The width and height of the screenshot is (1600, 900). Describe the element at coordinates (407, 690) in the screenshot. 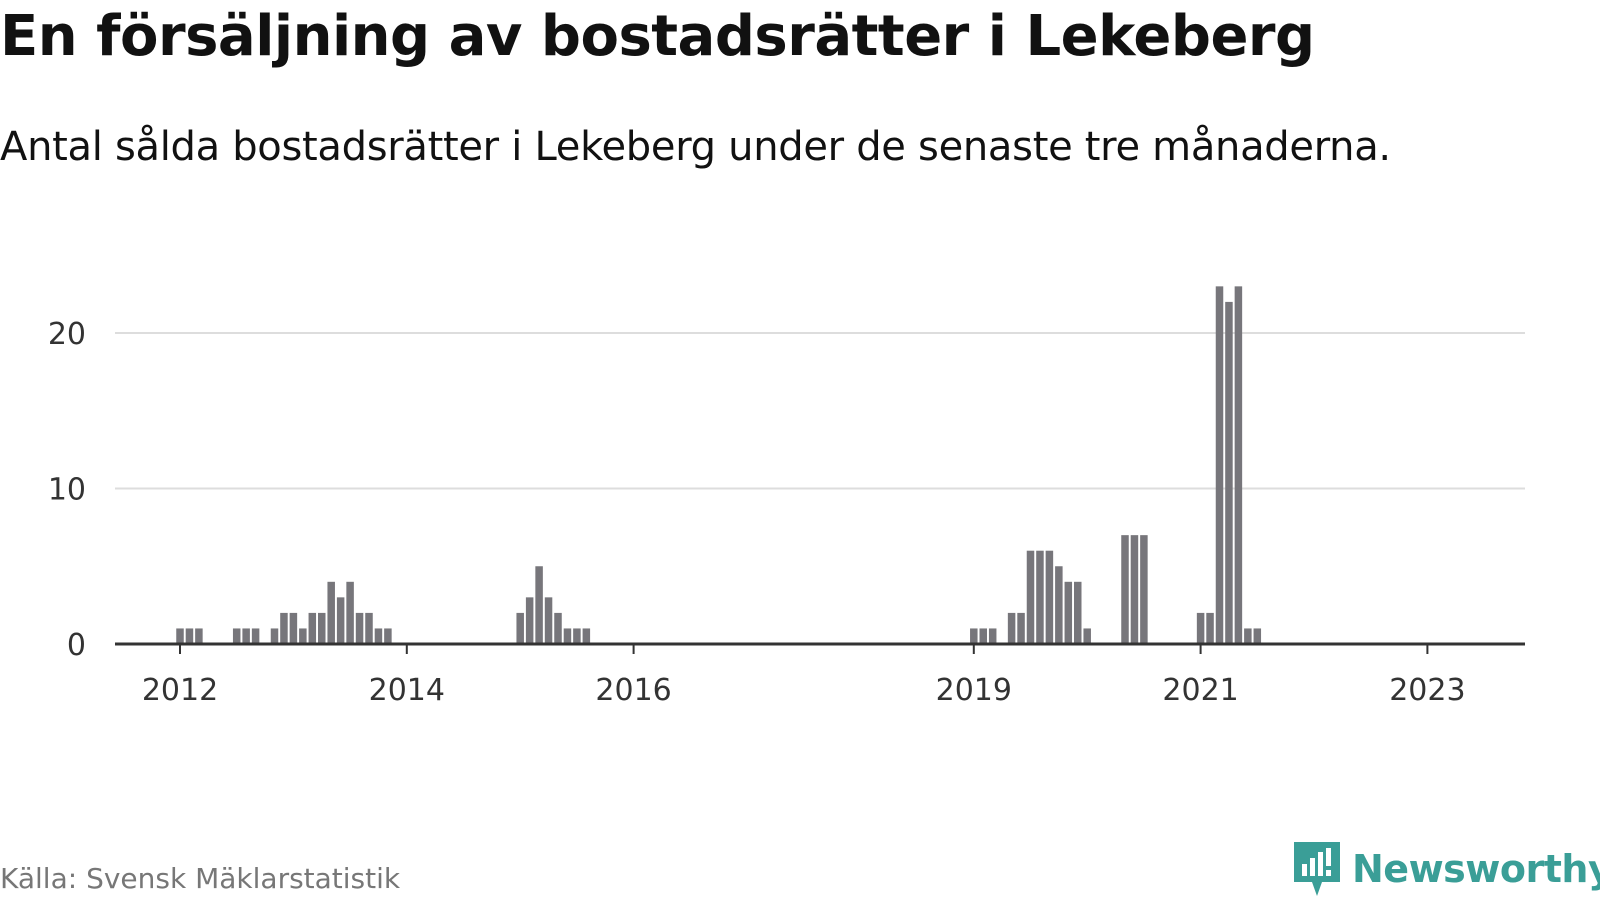

I see `x-tick-label: 2014` at that location.